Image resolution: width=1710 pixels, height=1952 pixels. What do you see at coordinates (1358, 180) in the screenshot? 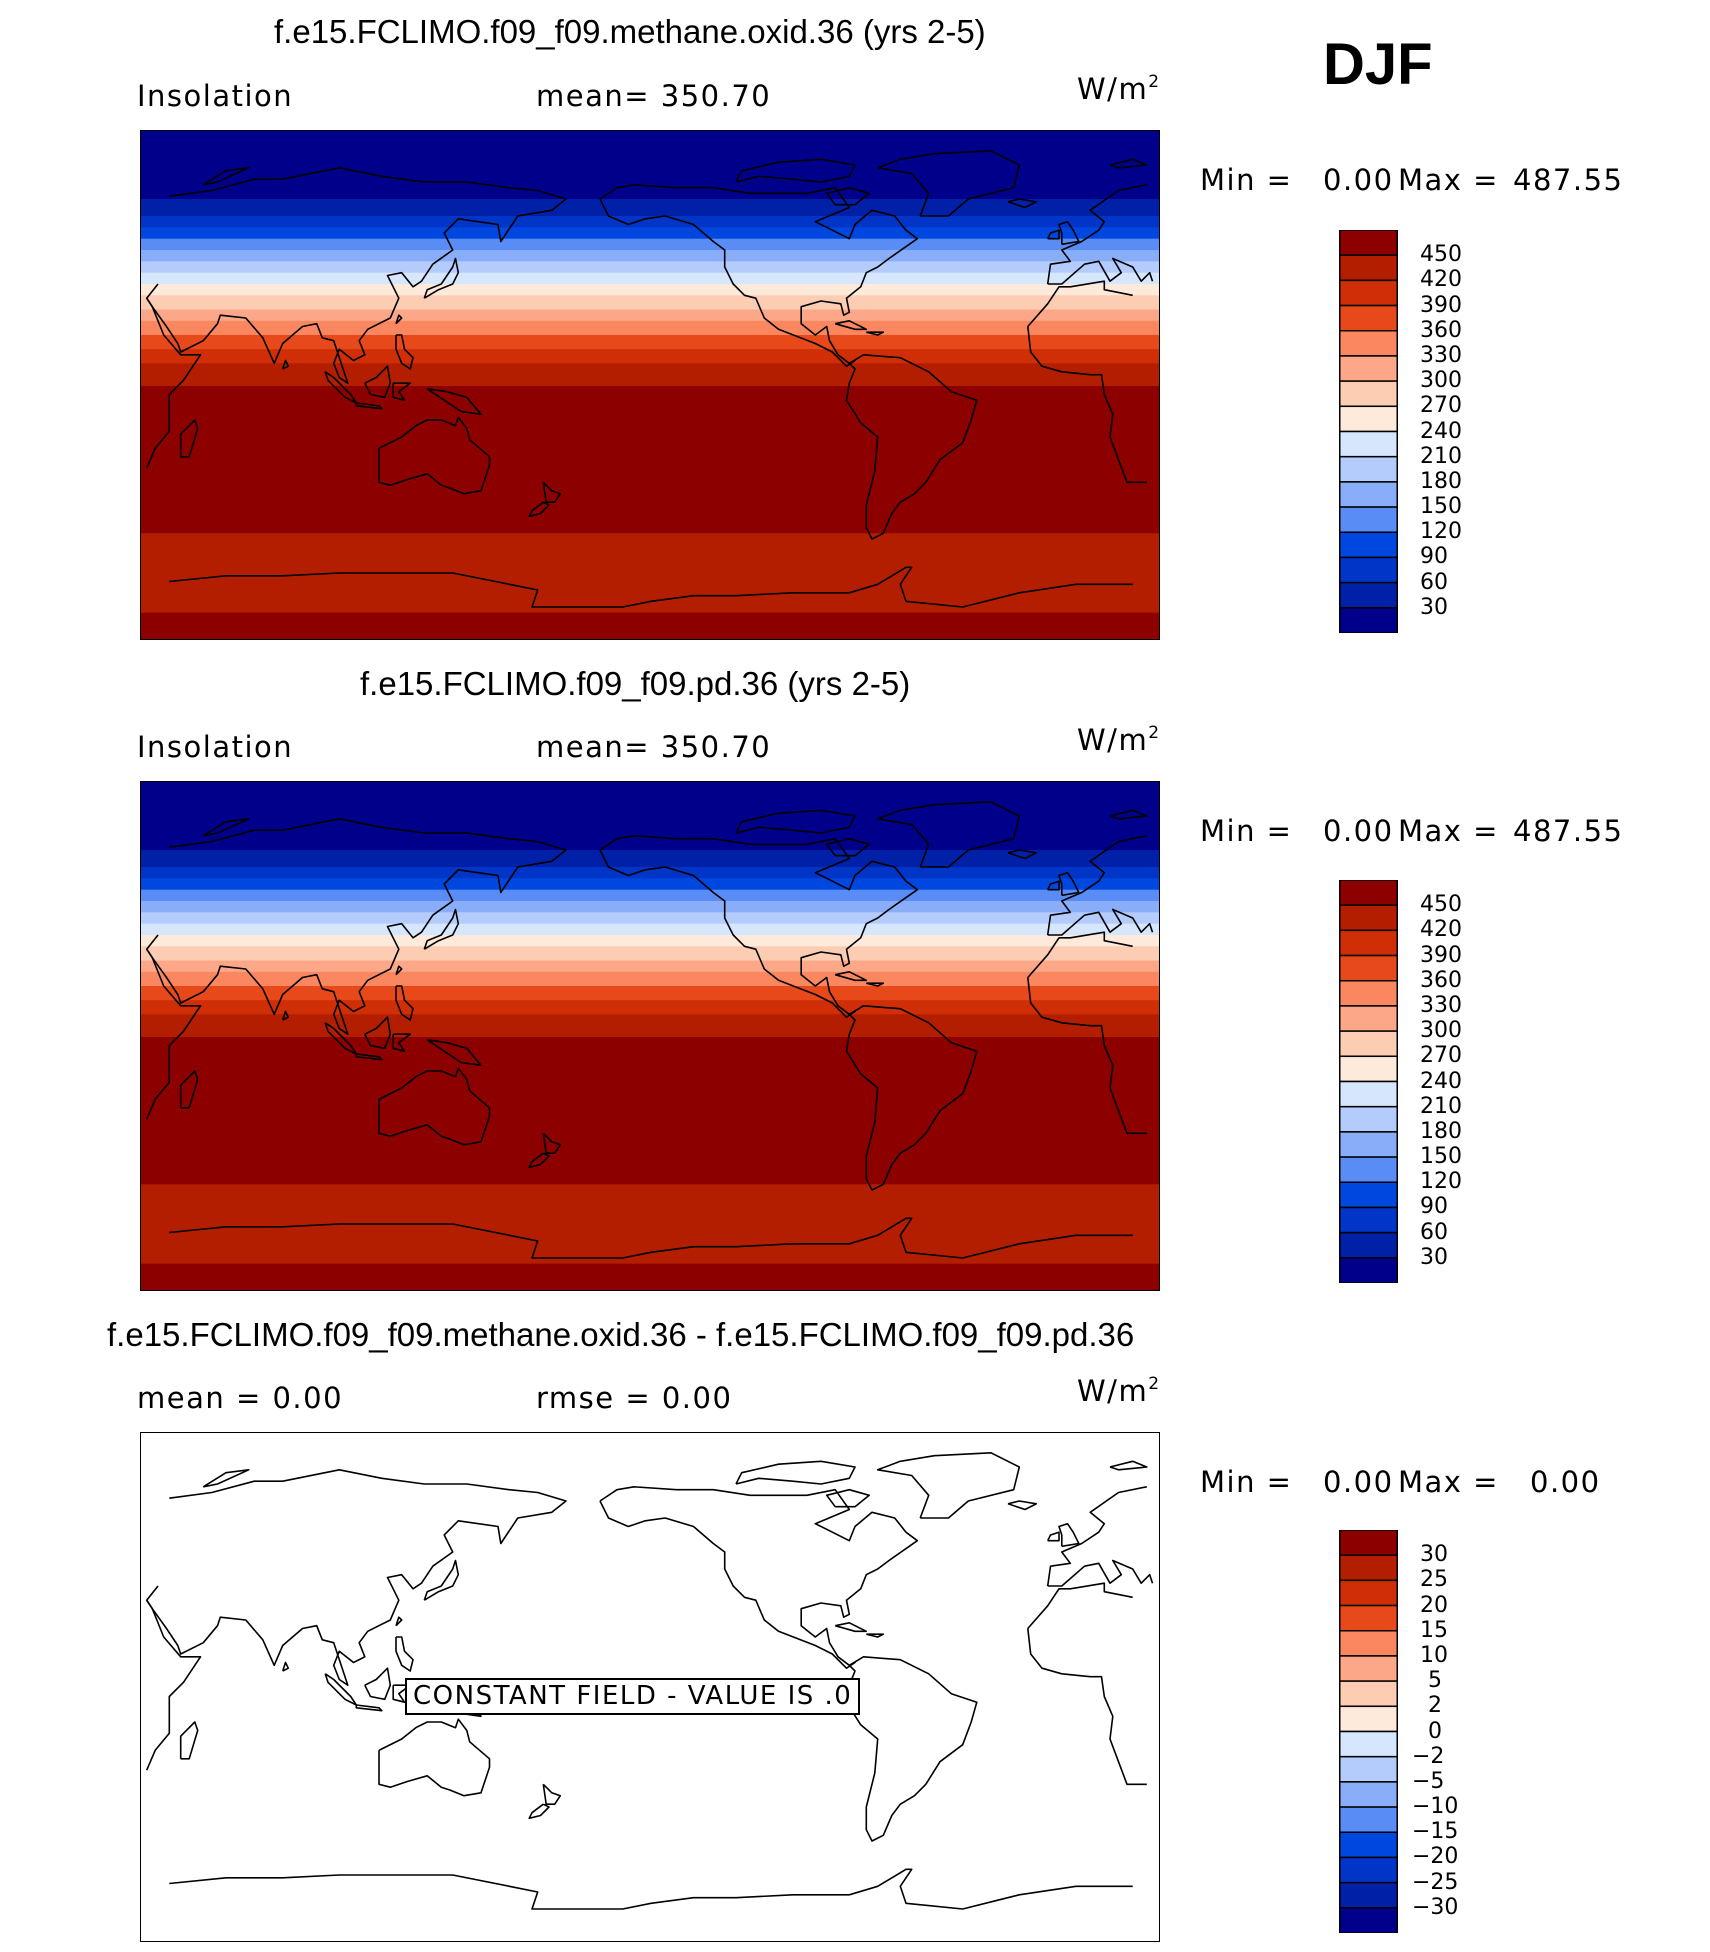
I see `panel-1-min-value: 0.00` at bounding box center [1358, 180].